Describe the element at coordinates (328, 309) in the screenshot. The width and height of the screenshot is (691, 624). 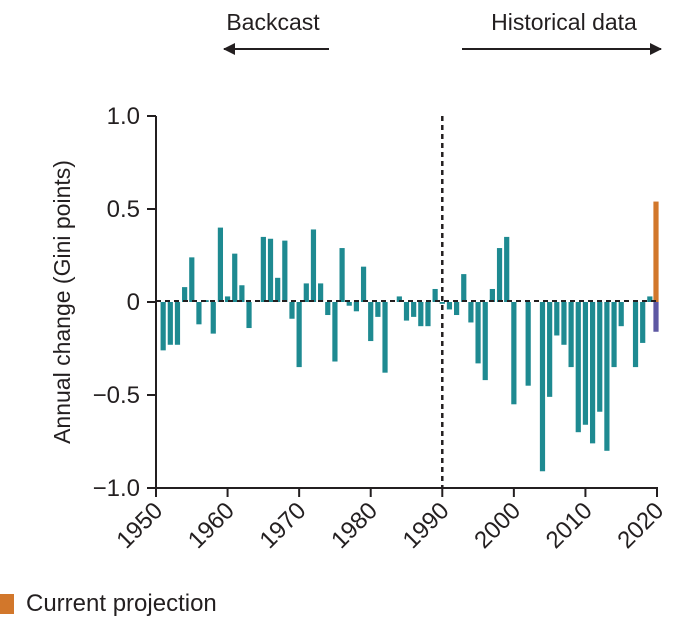
I see `bar-1974` at that location.